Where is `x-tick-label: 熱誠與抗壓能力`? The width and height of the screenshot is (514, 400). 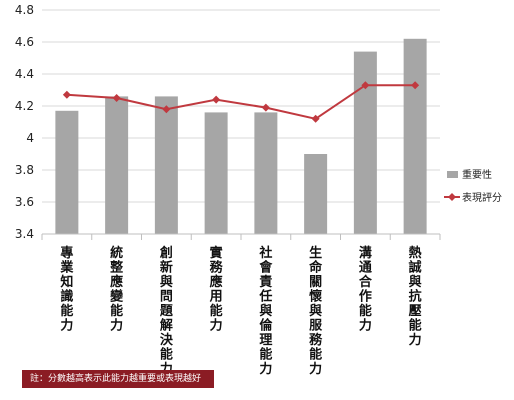 x-tick-label: 熱誠與抗壓能力 is located at coordinates (415, 296).